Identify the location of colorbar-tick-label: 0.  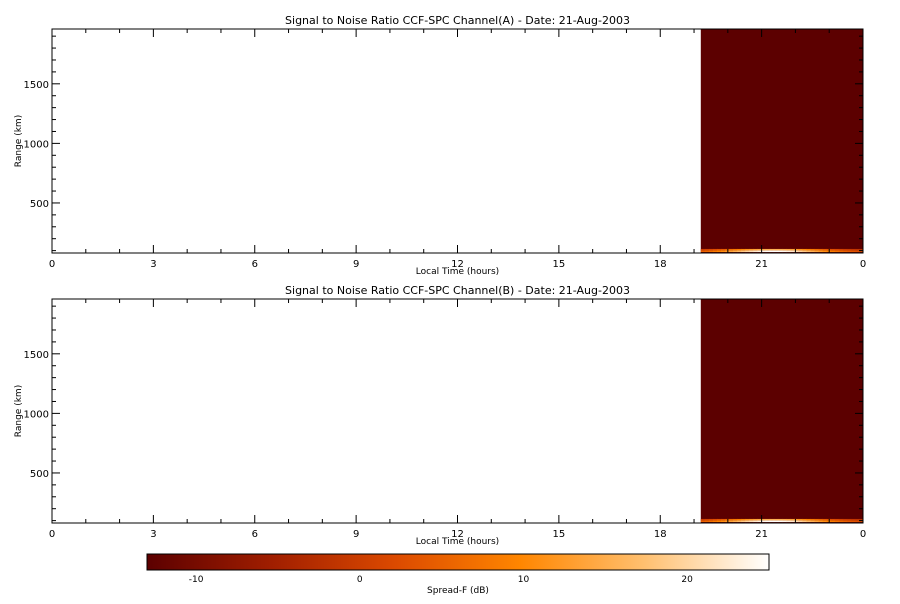
(360, 580).